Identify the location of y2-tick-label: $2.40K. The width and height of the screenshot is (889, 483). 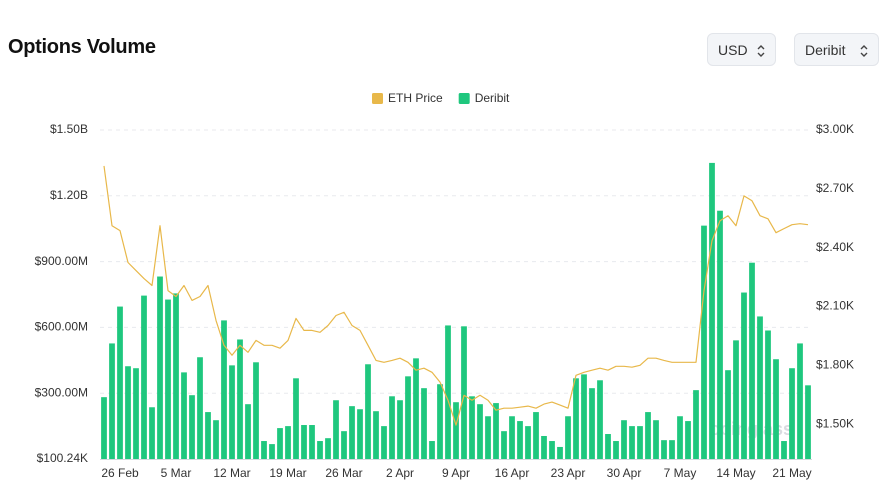
(835, 247).